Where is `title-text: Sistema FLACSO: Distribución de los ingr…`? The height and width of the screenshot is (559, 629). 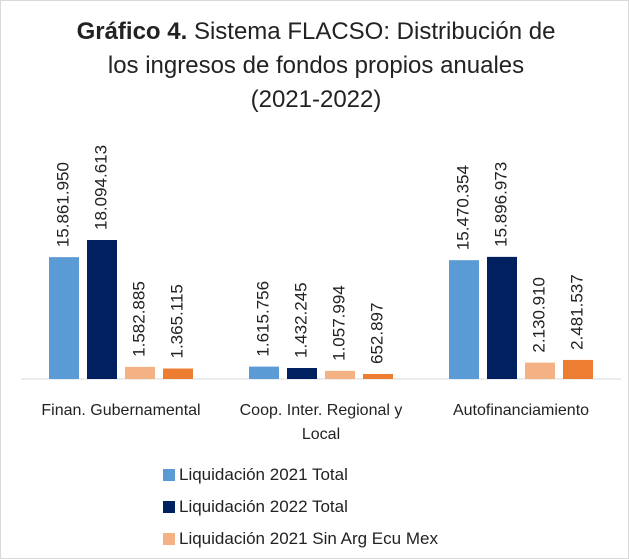
title-text: Sistema FLACSO: Distribución de los ingr… is located at coordinates (331, 65).